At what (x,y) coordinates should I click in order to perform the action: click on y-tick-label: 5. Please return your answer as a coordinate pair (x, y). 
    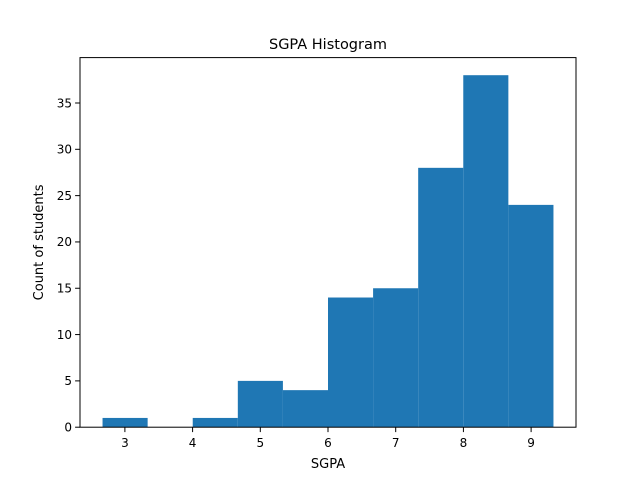
    Looking at the image, I should click on (68, 381).